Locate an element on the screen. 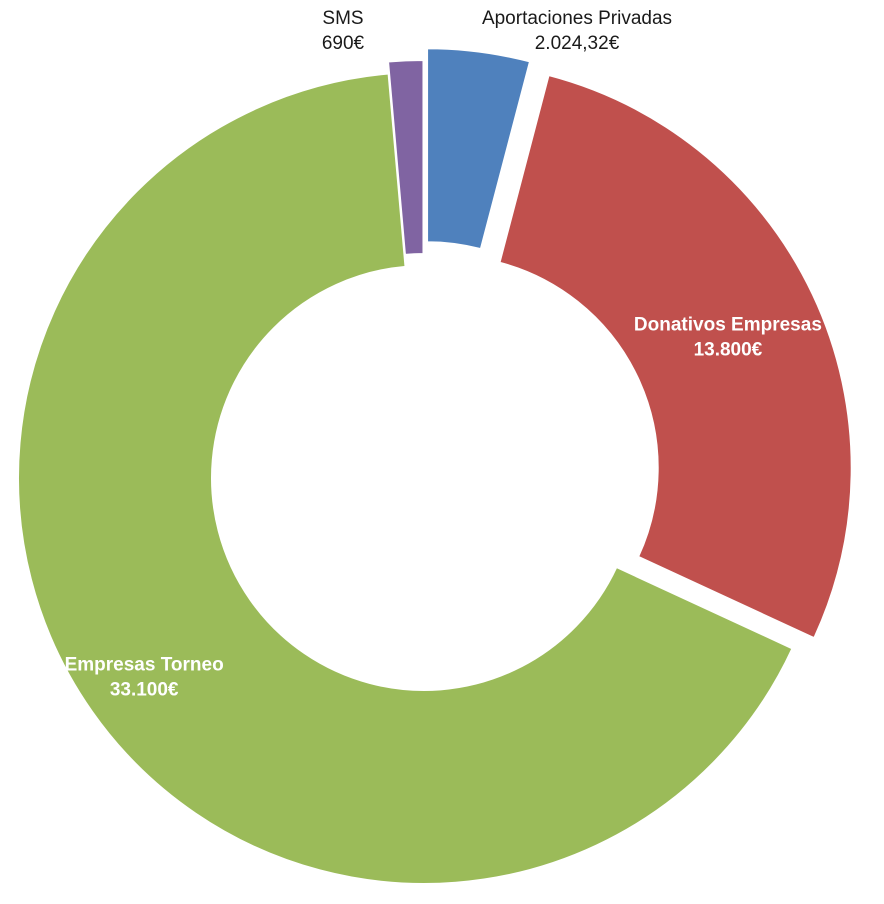  slice-aportaciones-privadas is located at coordinates (479, 149).